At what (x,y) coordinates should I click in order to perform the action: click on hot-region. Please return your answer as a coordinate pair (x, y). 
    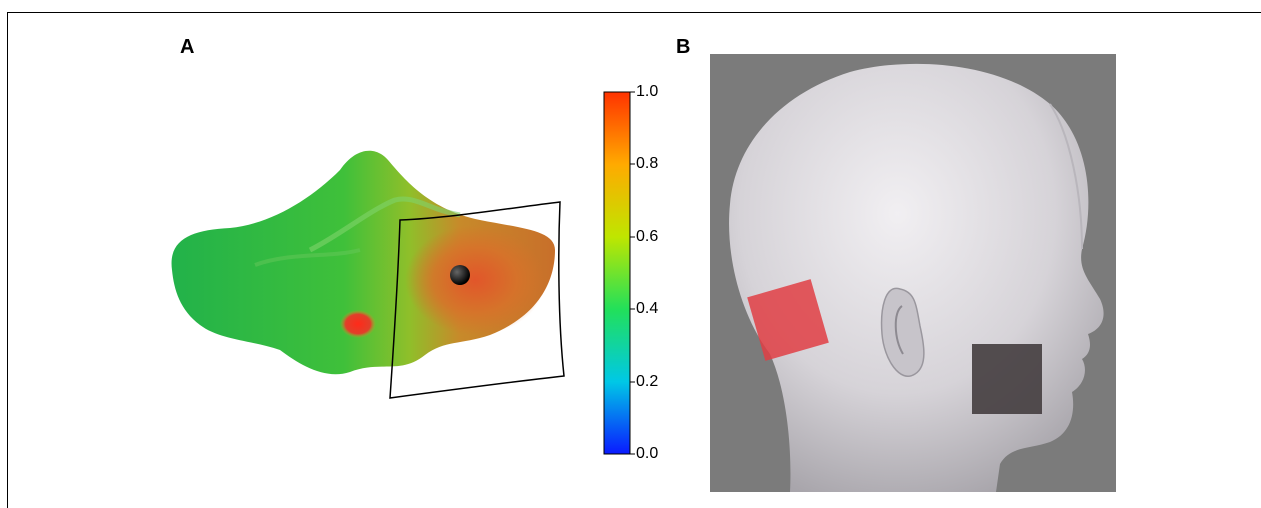
    Looking at the image, I should click on (475, 280).